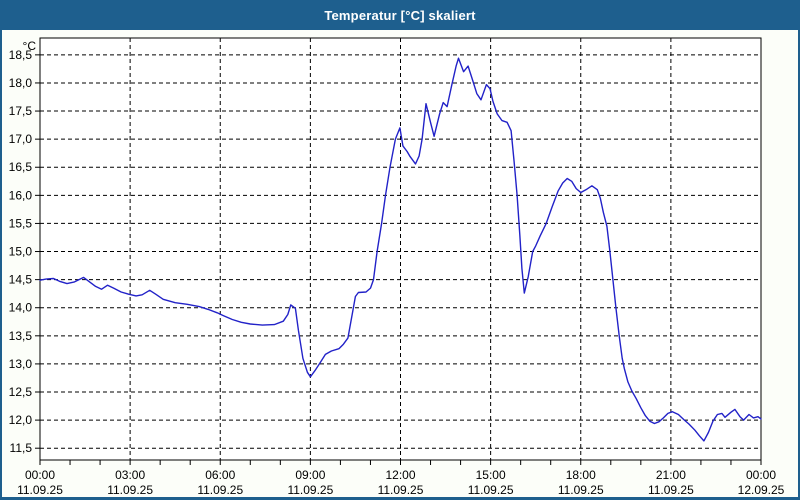  What do you see at coordinates (21, 448) in the screenshot?
I see `y-tick-label: 11,5` at bounding box center [21, 448].